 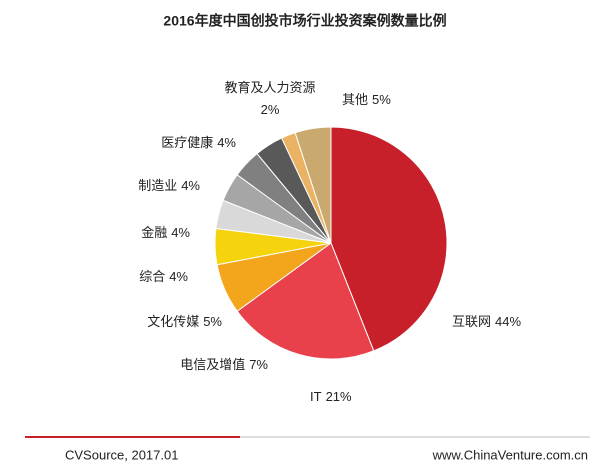 I want to click on slice-label: IT 21%, so click(x=331, y=396).